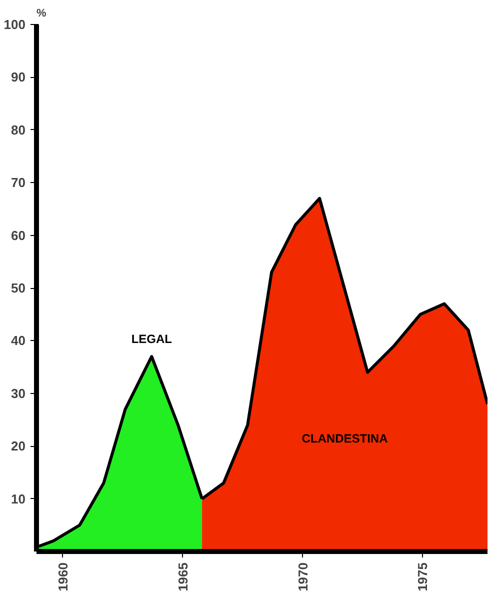  I want to click on y-tick-label: 80, so click(18, 130).